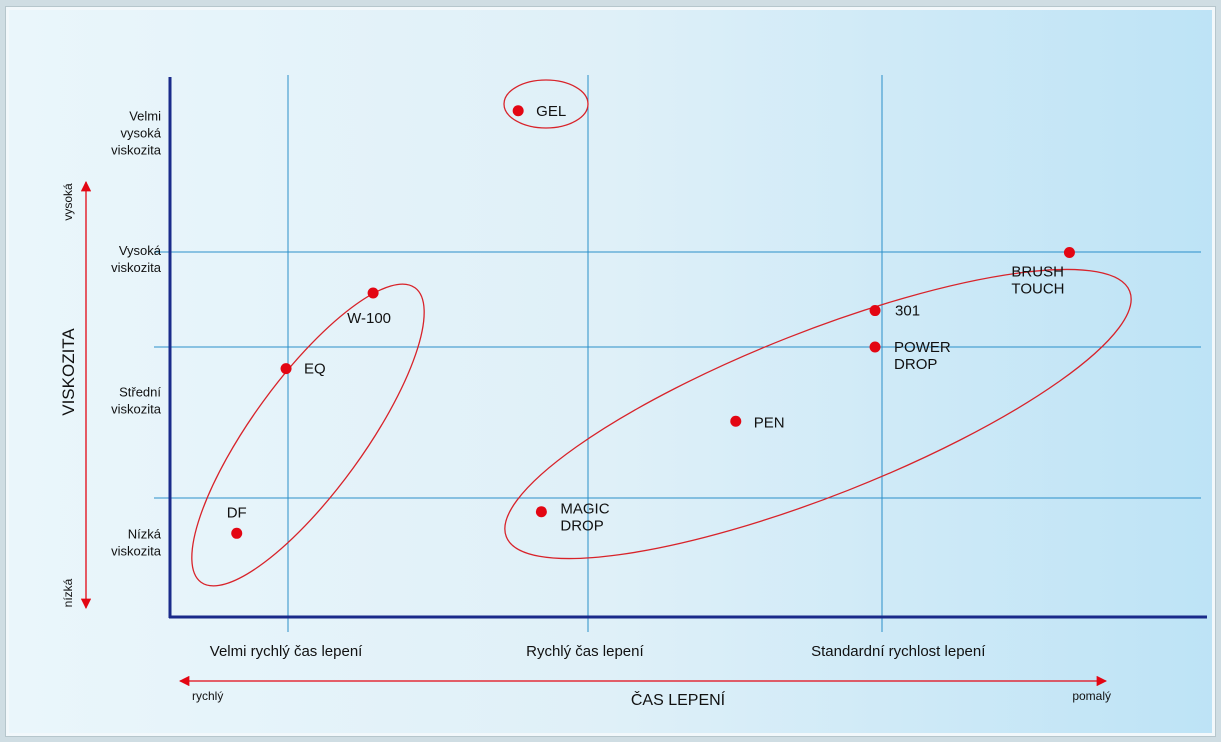 This screenshot has height=742, width=1221. Describe the element at coordinates (315, 369) in the screenshot. I see `data-point-label: EQ` at that location.